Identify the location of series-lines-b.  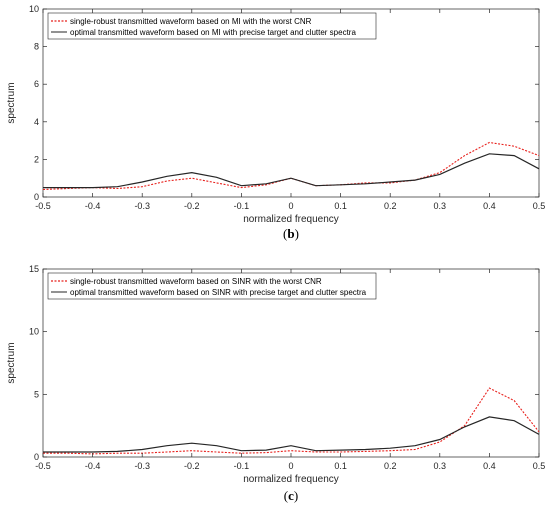
(291, 166).